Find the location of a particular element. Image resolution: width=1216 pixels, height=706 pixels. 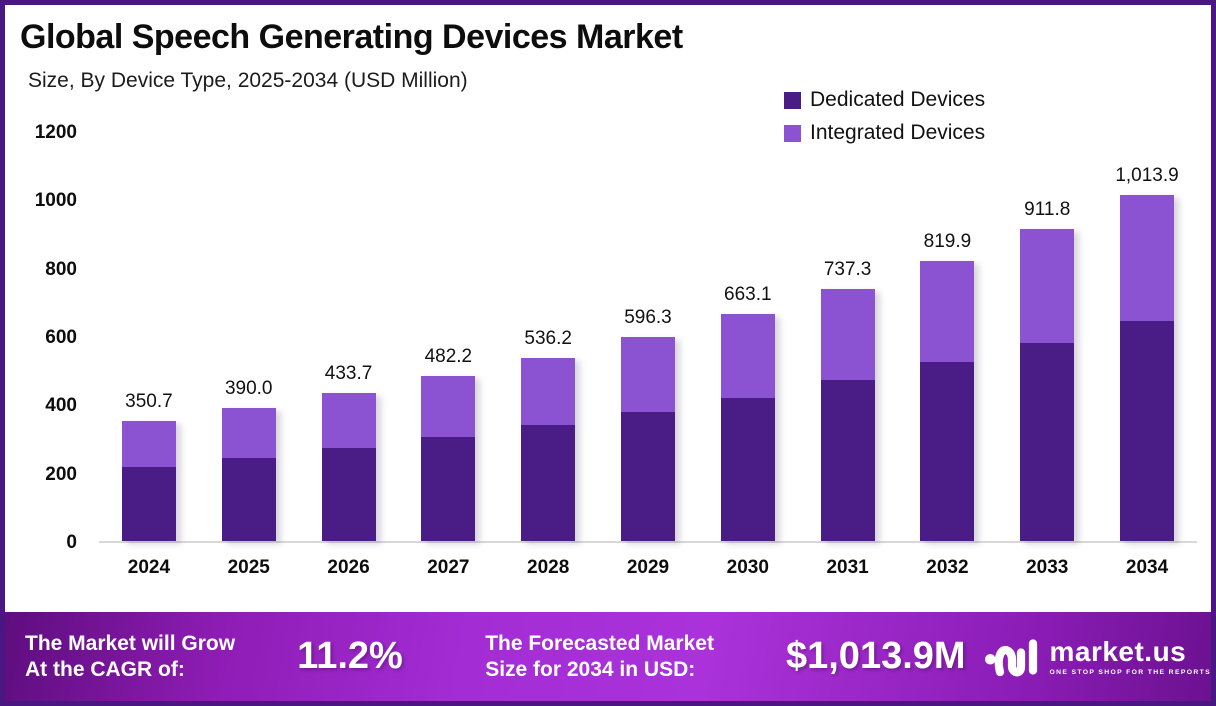

bar-total-label: 536.2 is located at coordinates (548, 338).